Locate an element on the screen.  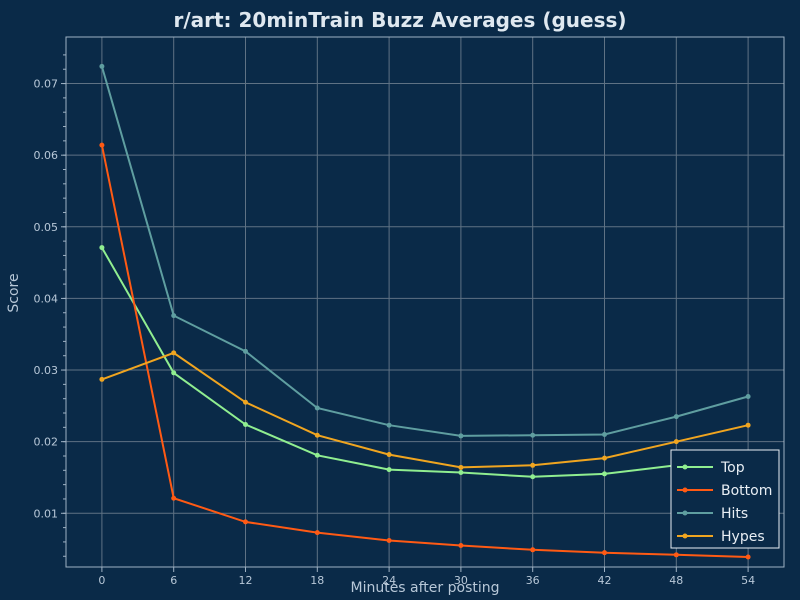
x-tick-label: 48 is located at coordinates (676, 580).